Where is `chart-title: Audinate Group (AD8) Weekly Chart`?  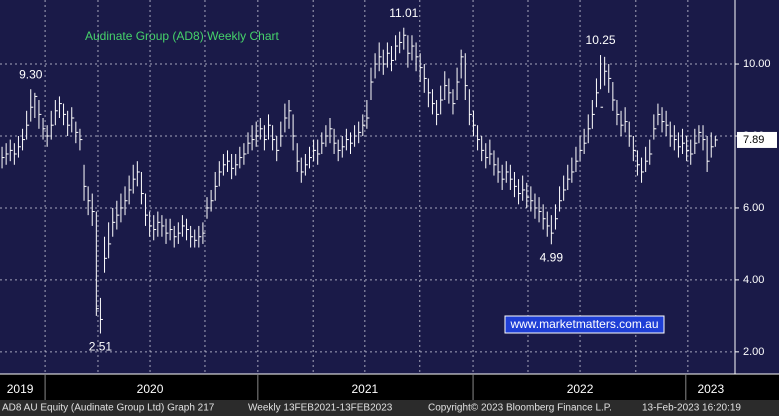 chart-title: Audinate Group (AD8) Weekly Chart is located at coordinates (182, 36).